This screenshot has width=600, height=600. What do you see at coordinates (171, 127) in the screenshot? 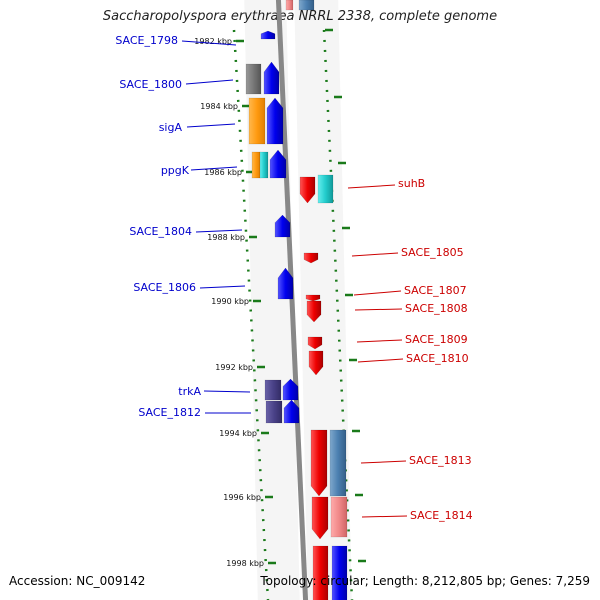
I see `forward-gene-label: sigA` at bounding box center [171, 127].